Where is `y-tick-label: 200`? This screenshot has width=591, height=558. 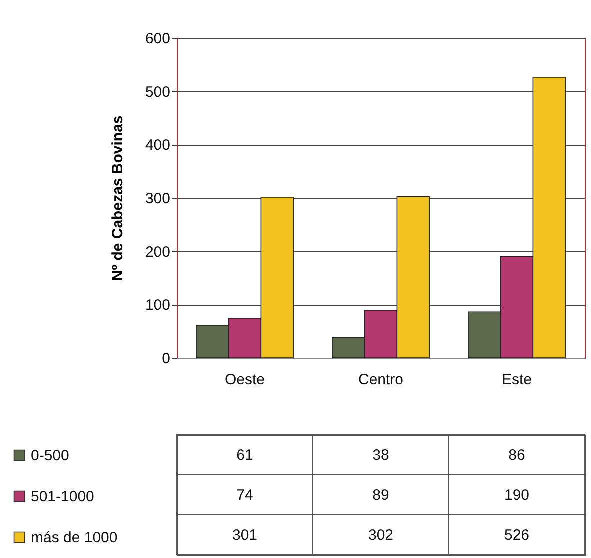 y-tick-label: 200 is located at coordinates (157, 252).